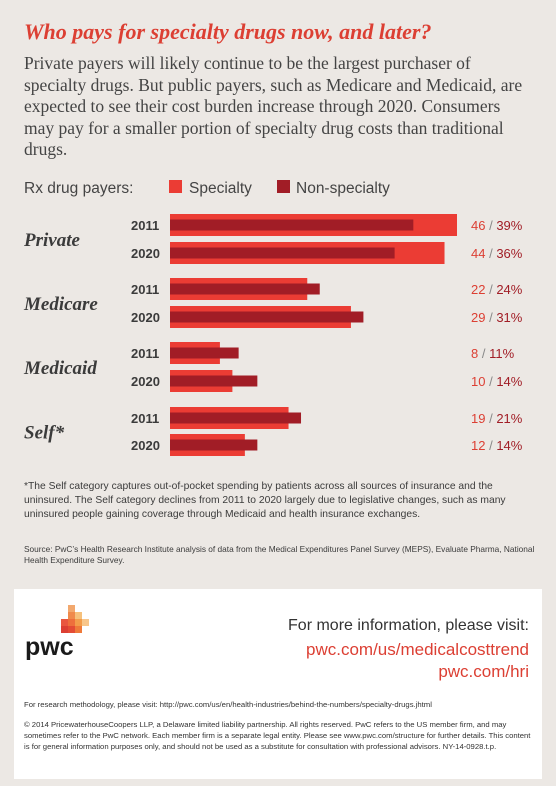  What do you see at coordinates (60, 304) in the screenshot?
I see `group-label: Medicare` at bounding box center [60, 304].